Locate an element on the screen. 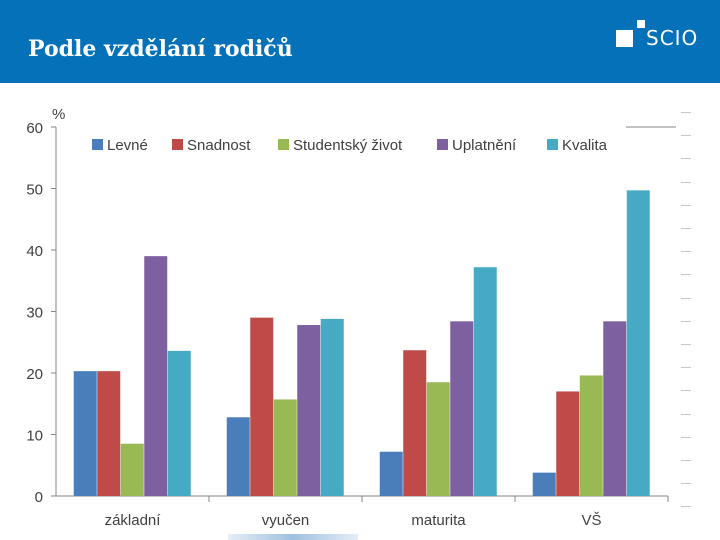 This screenshot has height=540, width=720. x-tick-label: maturita is located at coordinates (438, 520).